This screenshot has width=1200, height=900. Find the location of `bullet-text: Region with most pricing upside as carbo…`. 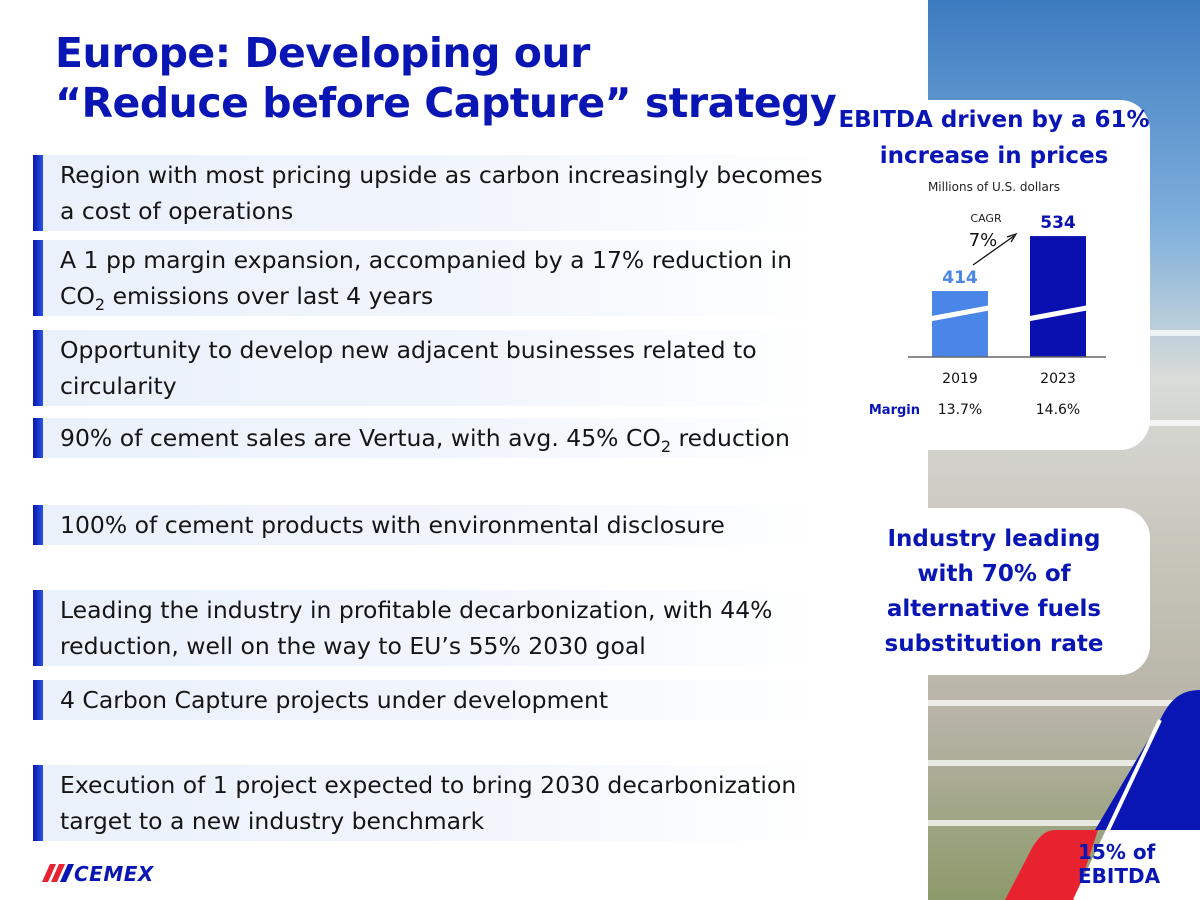

bullet-text: Region with most pricing upside as carbo… is located at coordinates (441, 193).